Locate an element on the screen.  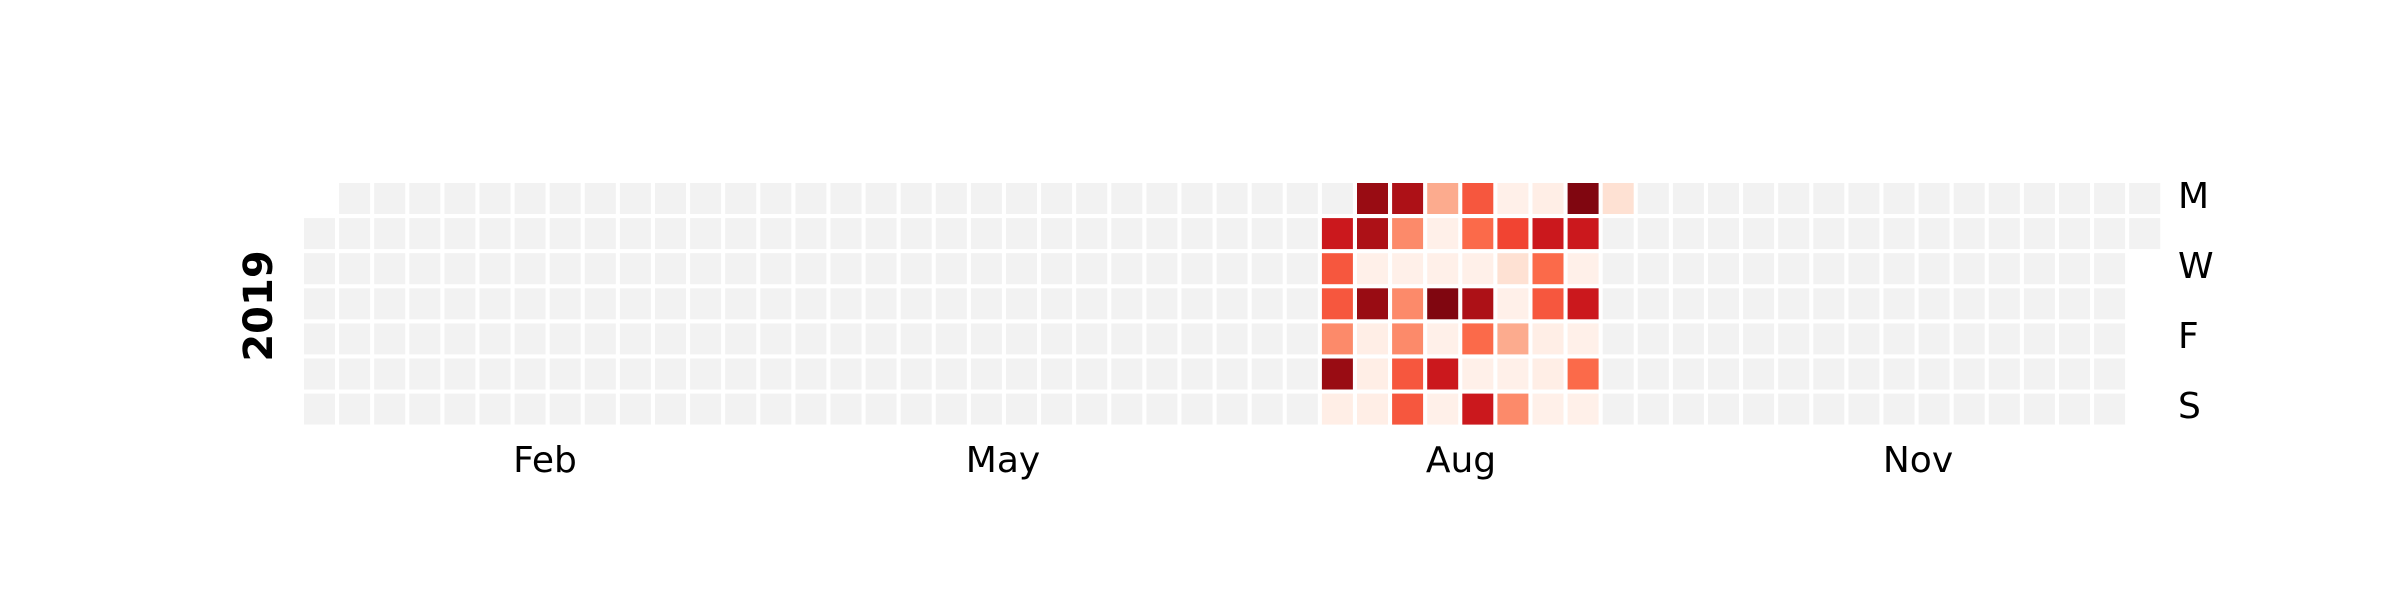
heatmap-cell-w8-d3 is located at coordinates (600, 304).